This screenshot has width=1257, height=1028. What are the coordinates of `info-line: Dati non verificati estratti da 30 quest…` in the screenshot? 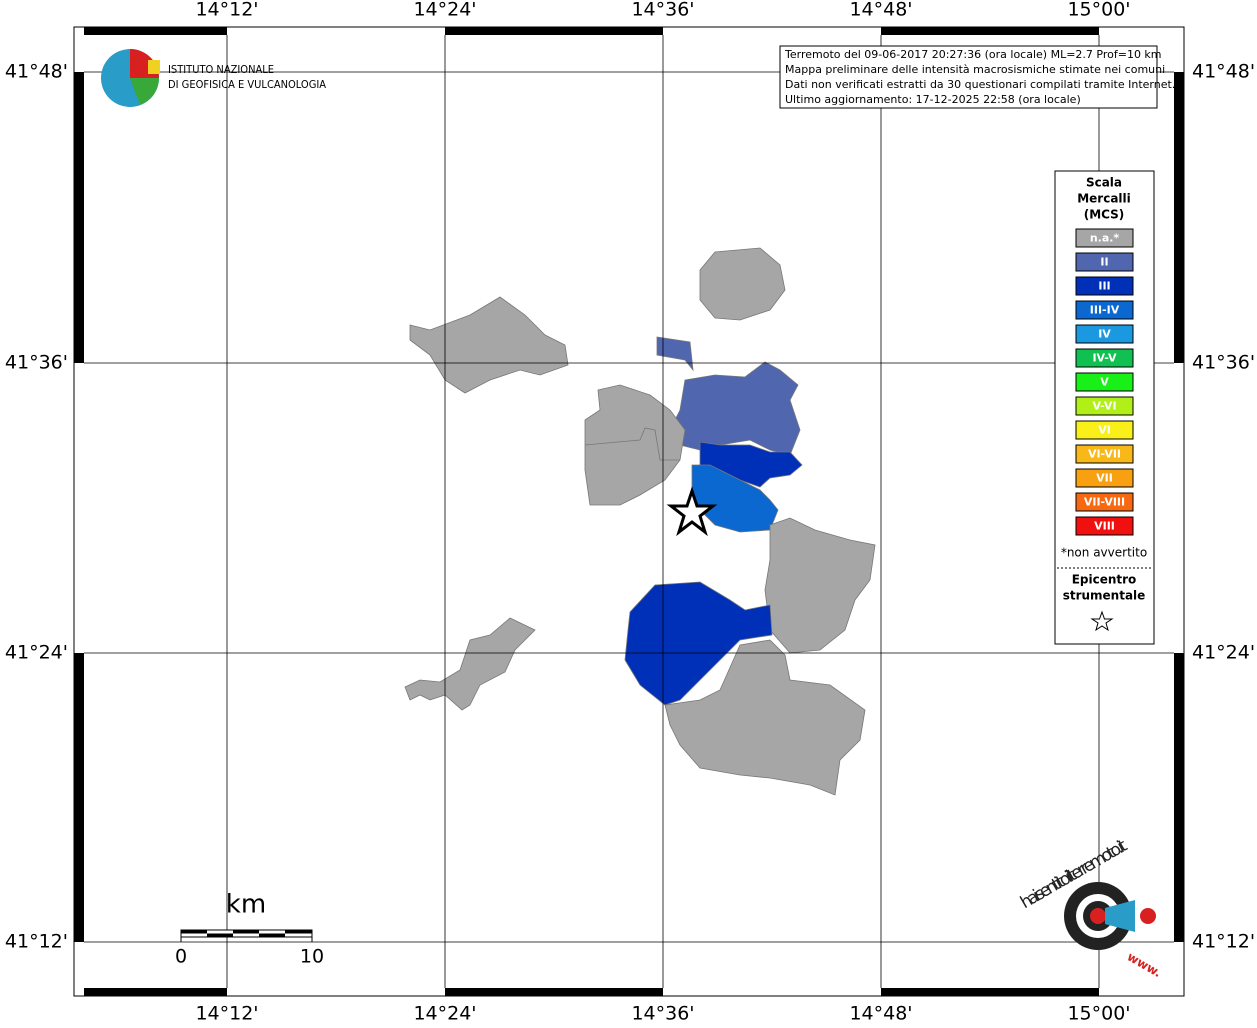 It's located at (980, 84).